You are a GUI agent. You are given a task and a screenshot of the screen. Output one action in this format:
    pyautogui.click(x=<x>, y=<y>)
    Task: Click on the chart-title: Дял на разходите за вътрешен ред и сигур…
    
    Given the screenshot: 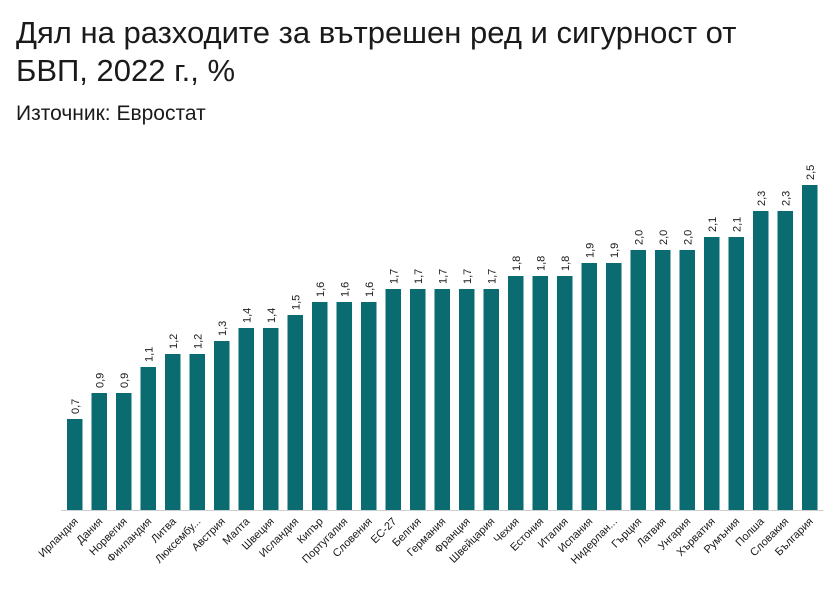 What is the action you would take?
    pyautogui.click(x=376, y=51)
    